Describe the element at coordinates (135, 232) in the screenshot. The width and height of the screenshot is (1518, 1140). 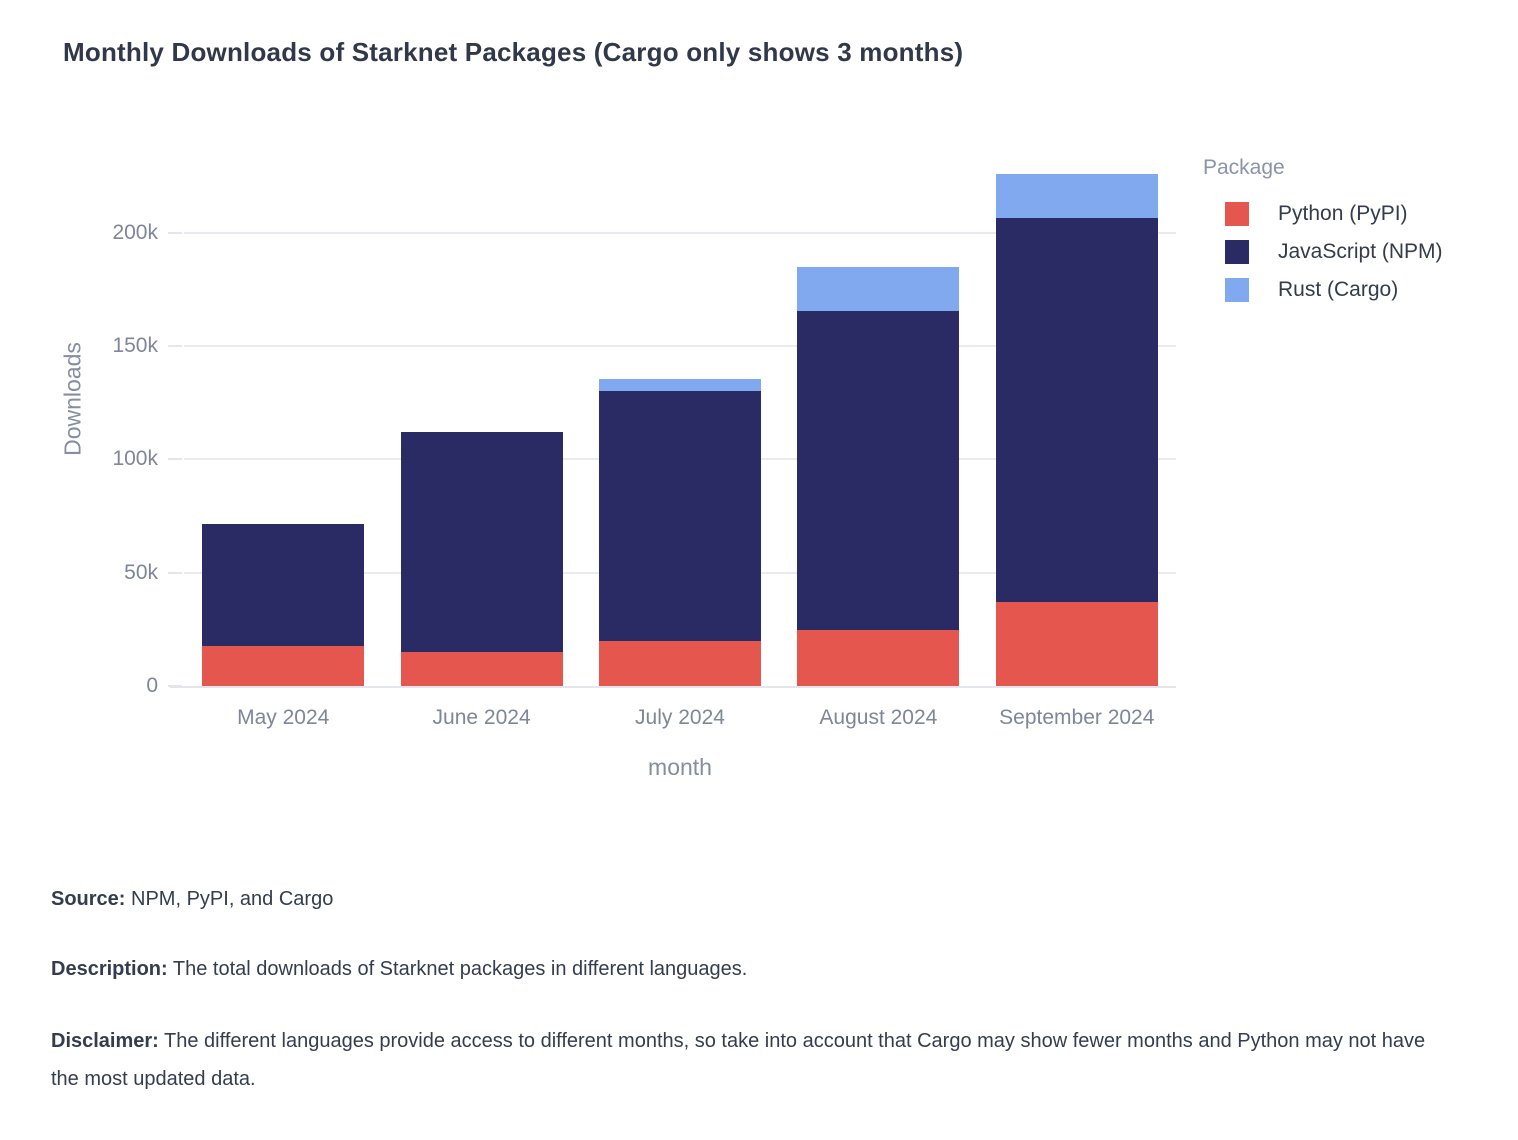
I see `y-tick-label: 200k` at that location.